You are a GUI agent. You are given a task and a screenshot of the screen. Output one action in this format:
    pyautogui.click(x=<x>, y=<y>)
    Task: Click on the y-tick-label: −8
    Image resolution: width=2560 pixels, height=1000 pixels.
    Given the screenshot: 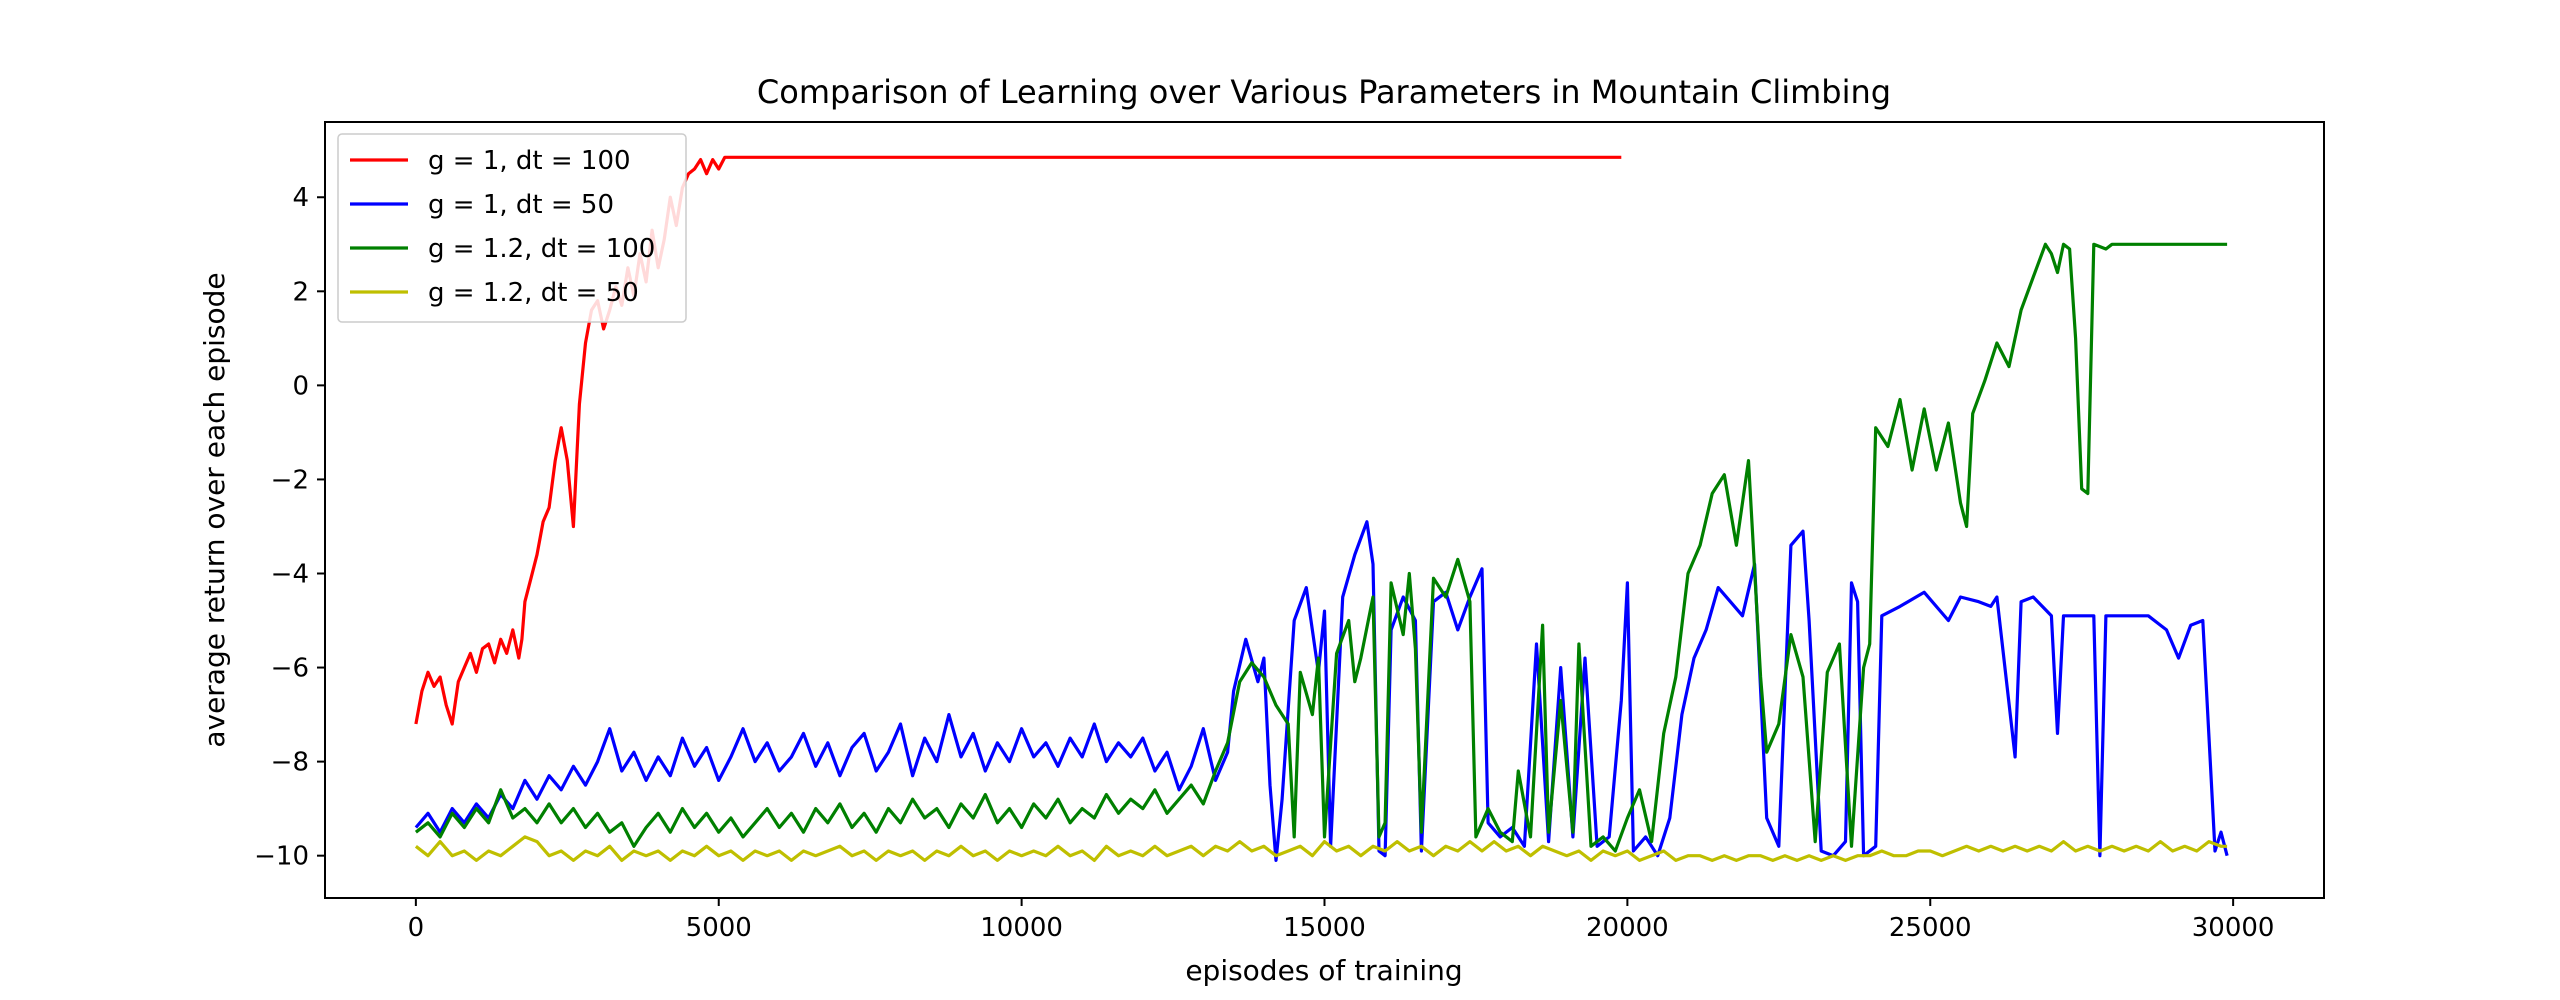 What is the action you would take?
    pyautogui.click(x=290, y=763)
    